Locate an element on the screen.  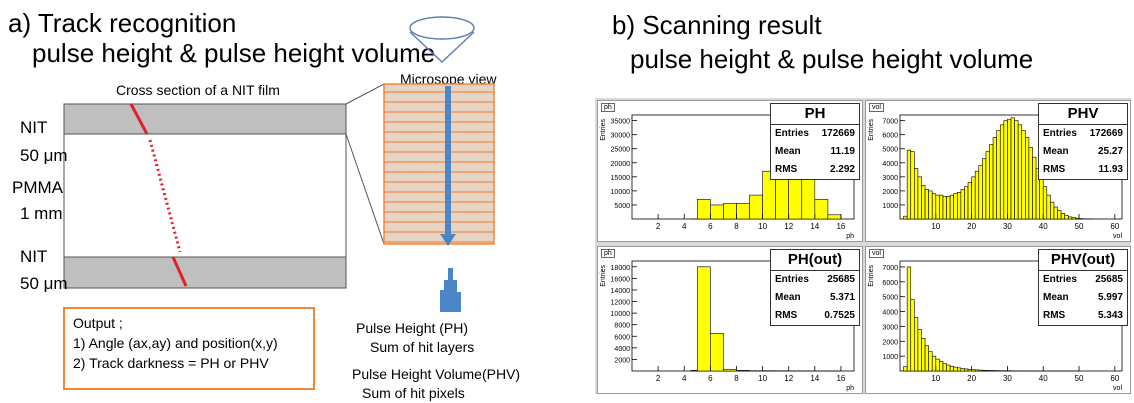
y-tick-label: 7000 is located at coordinates (890, 122).